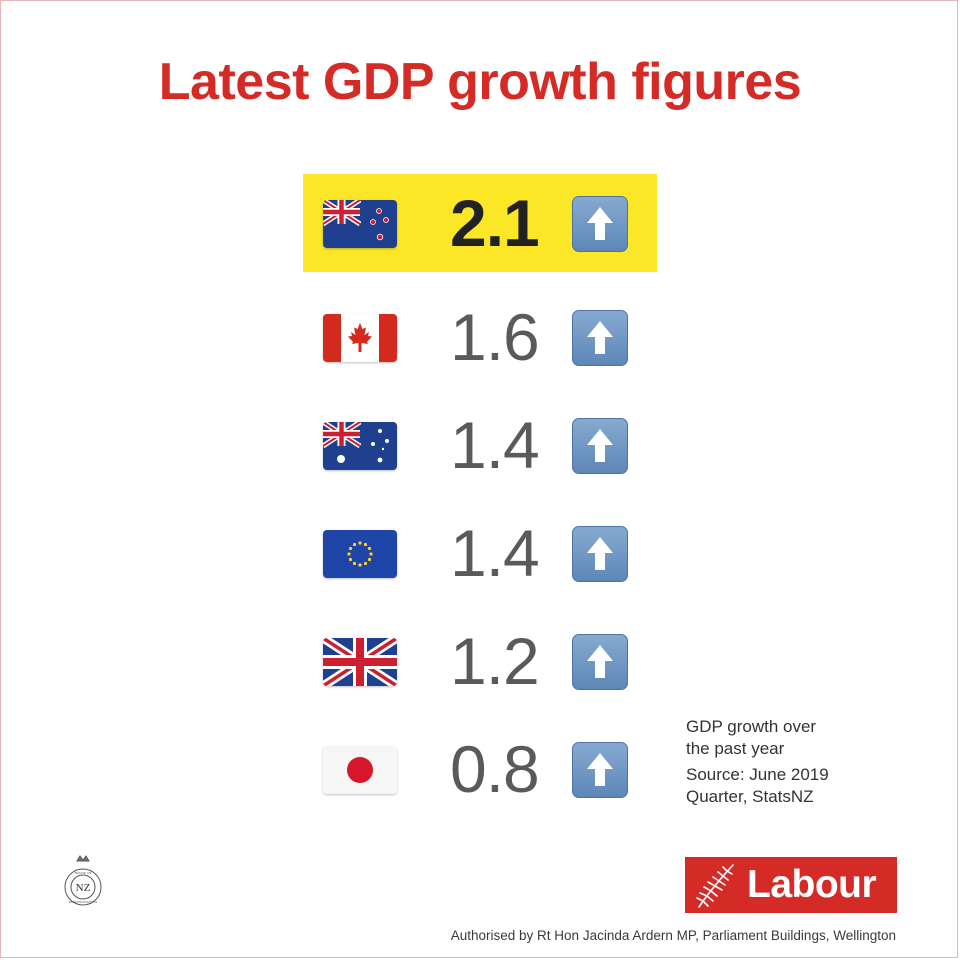  I want to click on note-line: GDP growth over, so click(751, 726).